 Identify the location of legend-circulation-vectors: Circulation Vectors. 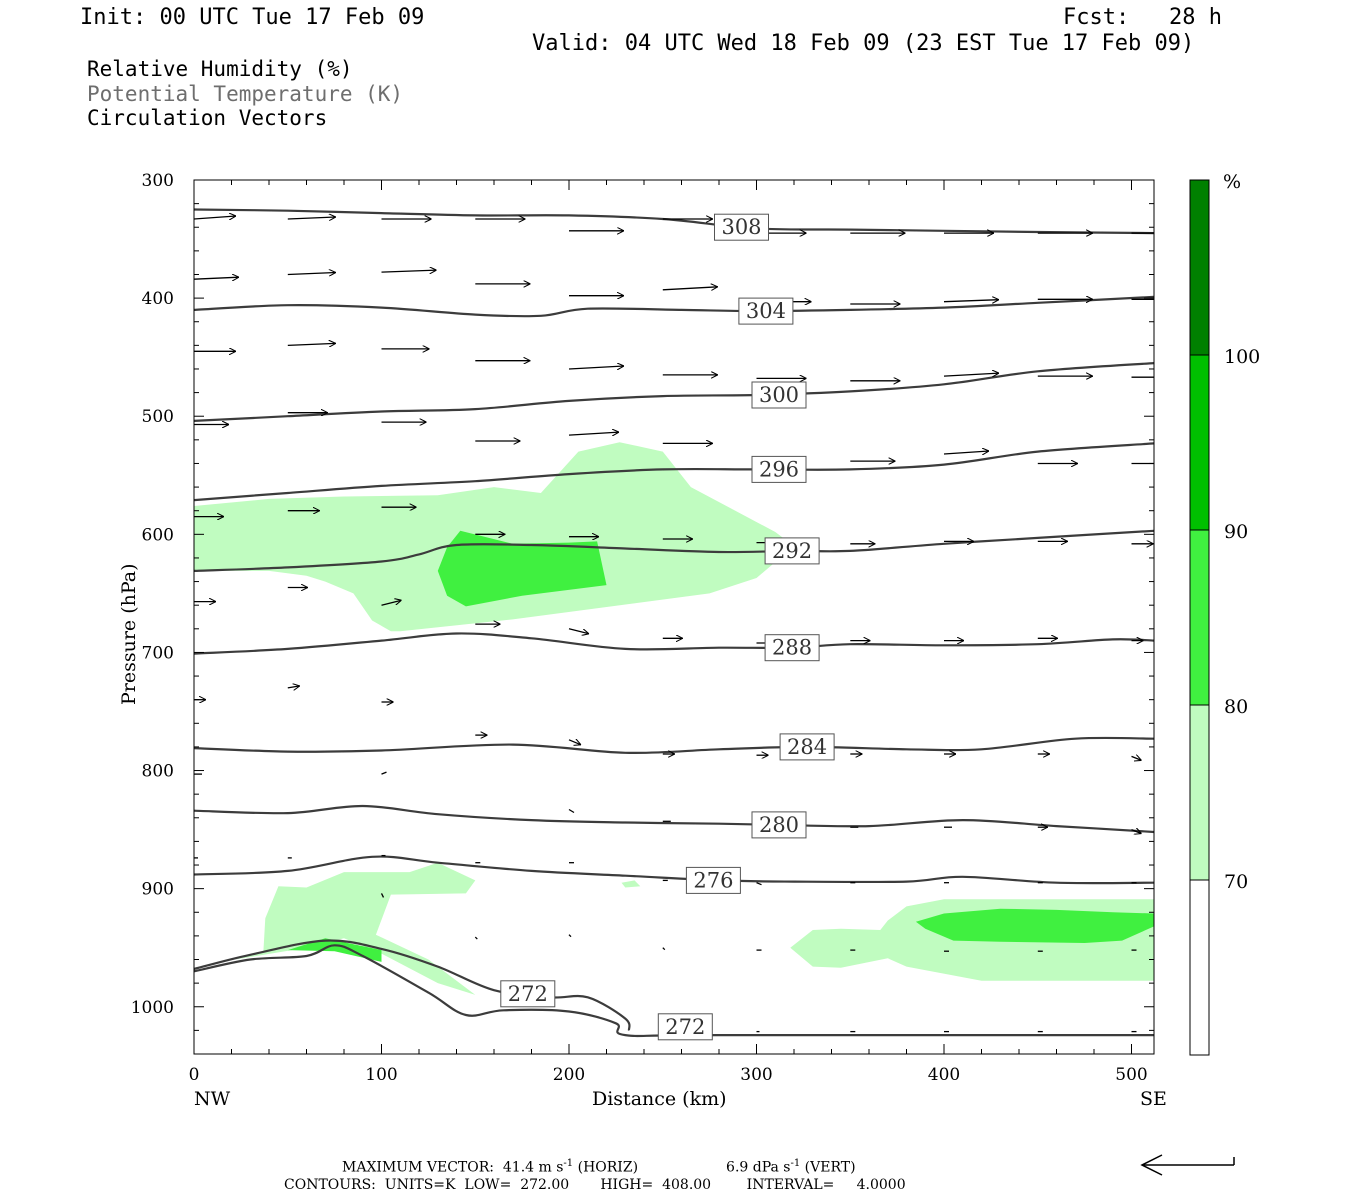
(207, 118).